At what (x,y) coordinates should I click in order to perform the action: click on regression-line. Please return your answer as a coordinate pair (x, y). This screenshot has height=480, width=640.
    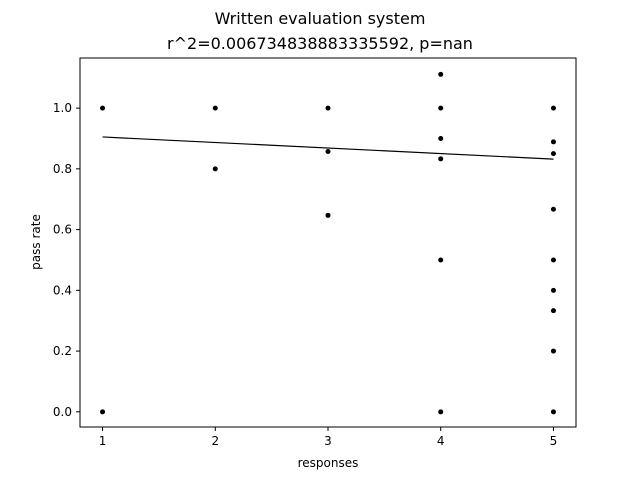
    Looking at the image, I should click on (328, 148).